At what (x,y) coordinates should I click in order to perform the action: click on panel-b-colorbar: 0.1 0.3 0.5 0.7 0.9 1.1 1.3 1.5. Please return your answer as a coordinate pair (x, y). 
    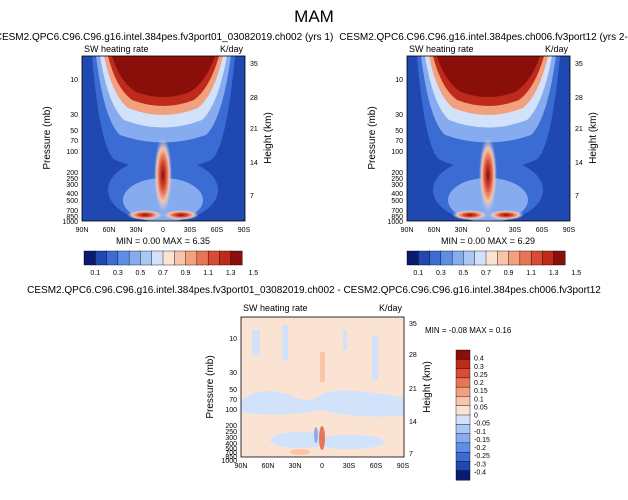
    Looking at the image, I should click on (493, 263).